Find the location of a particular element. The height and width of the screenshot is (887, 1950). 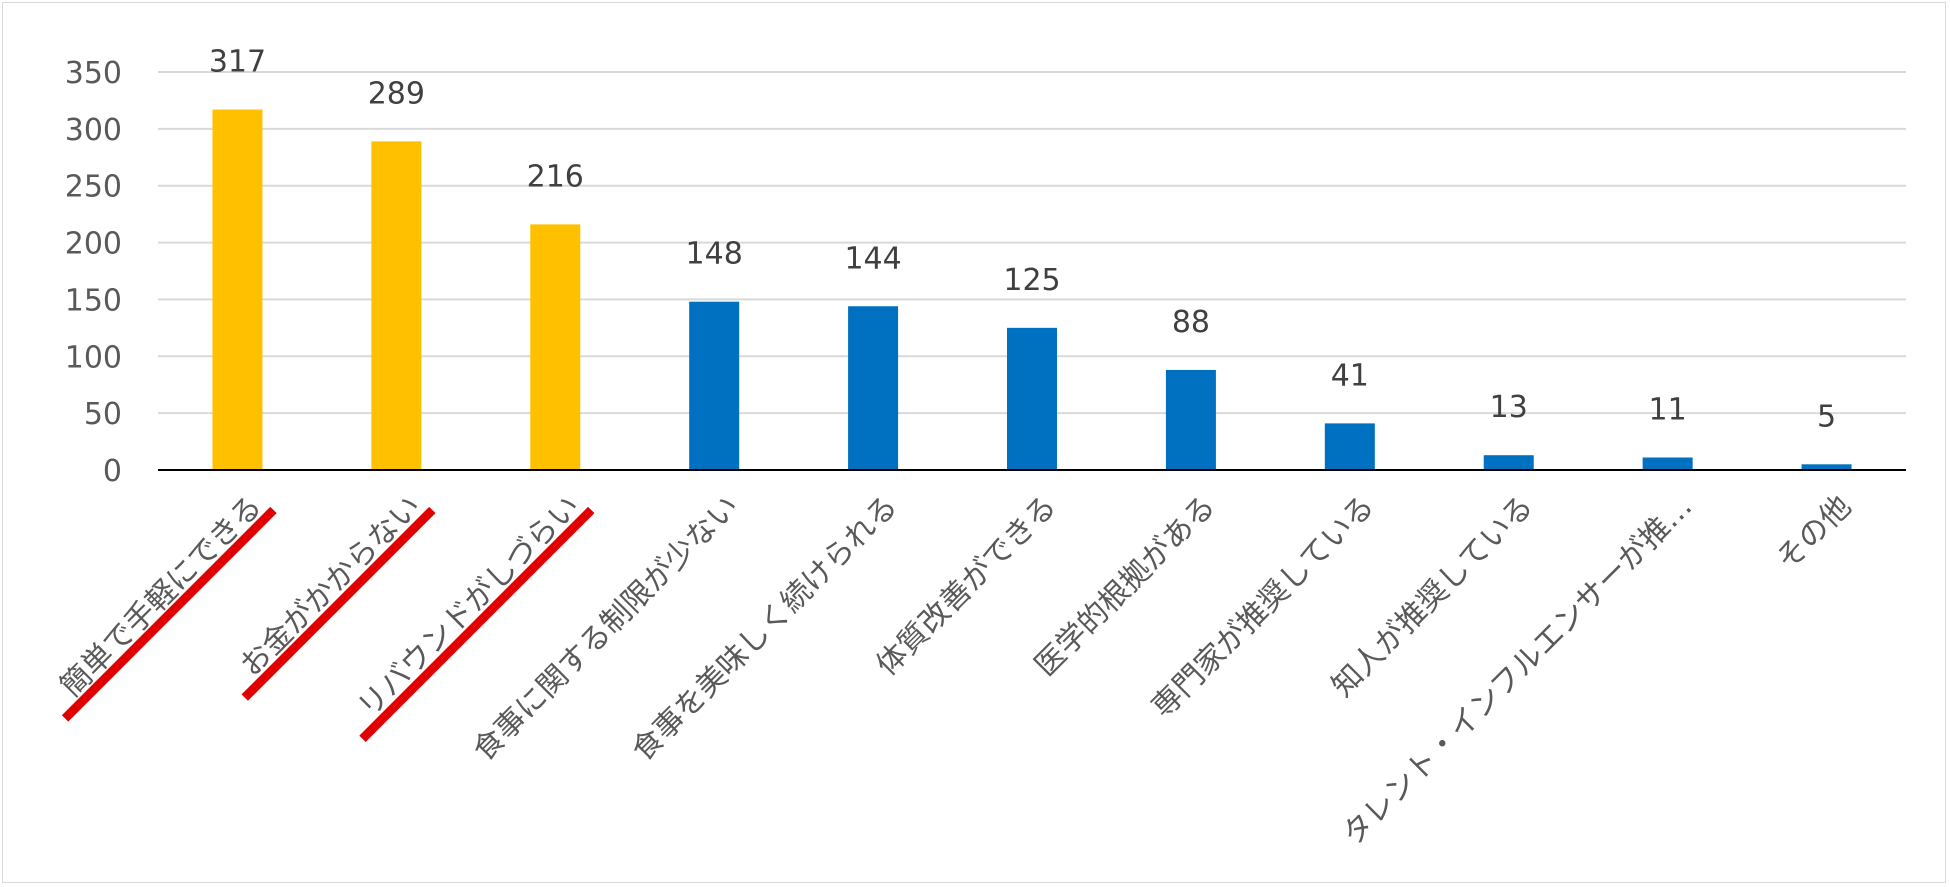

data-label: 11 is located at coordinates (1668, 409).